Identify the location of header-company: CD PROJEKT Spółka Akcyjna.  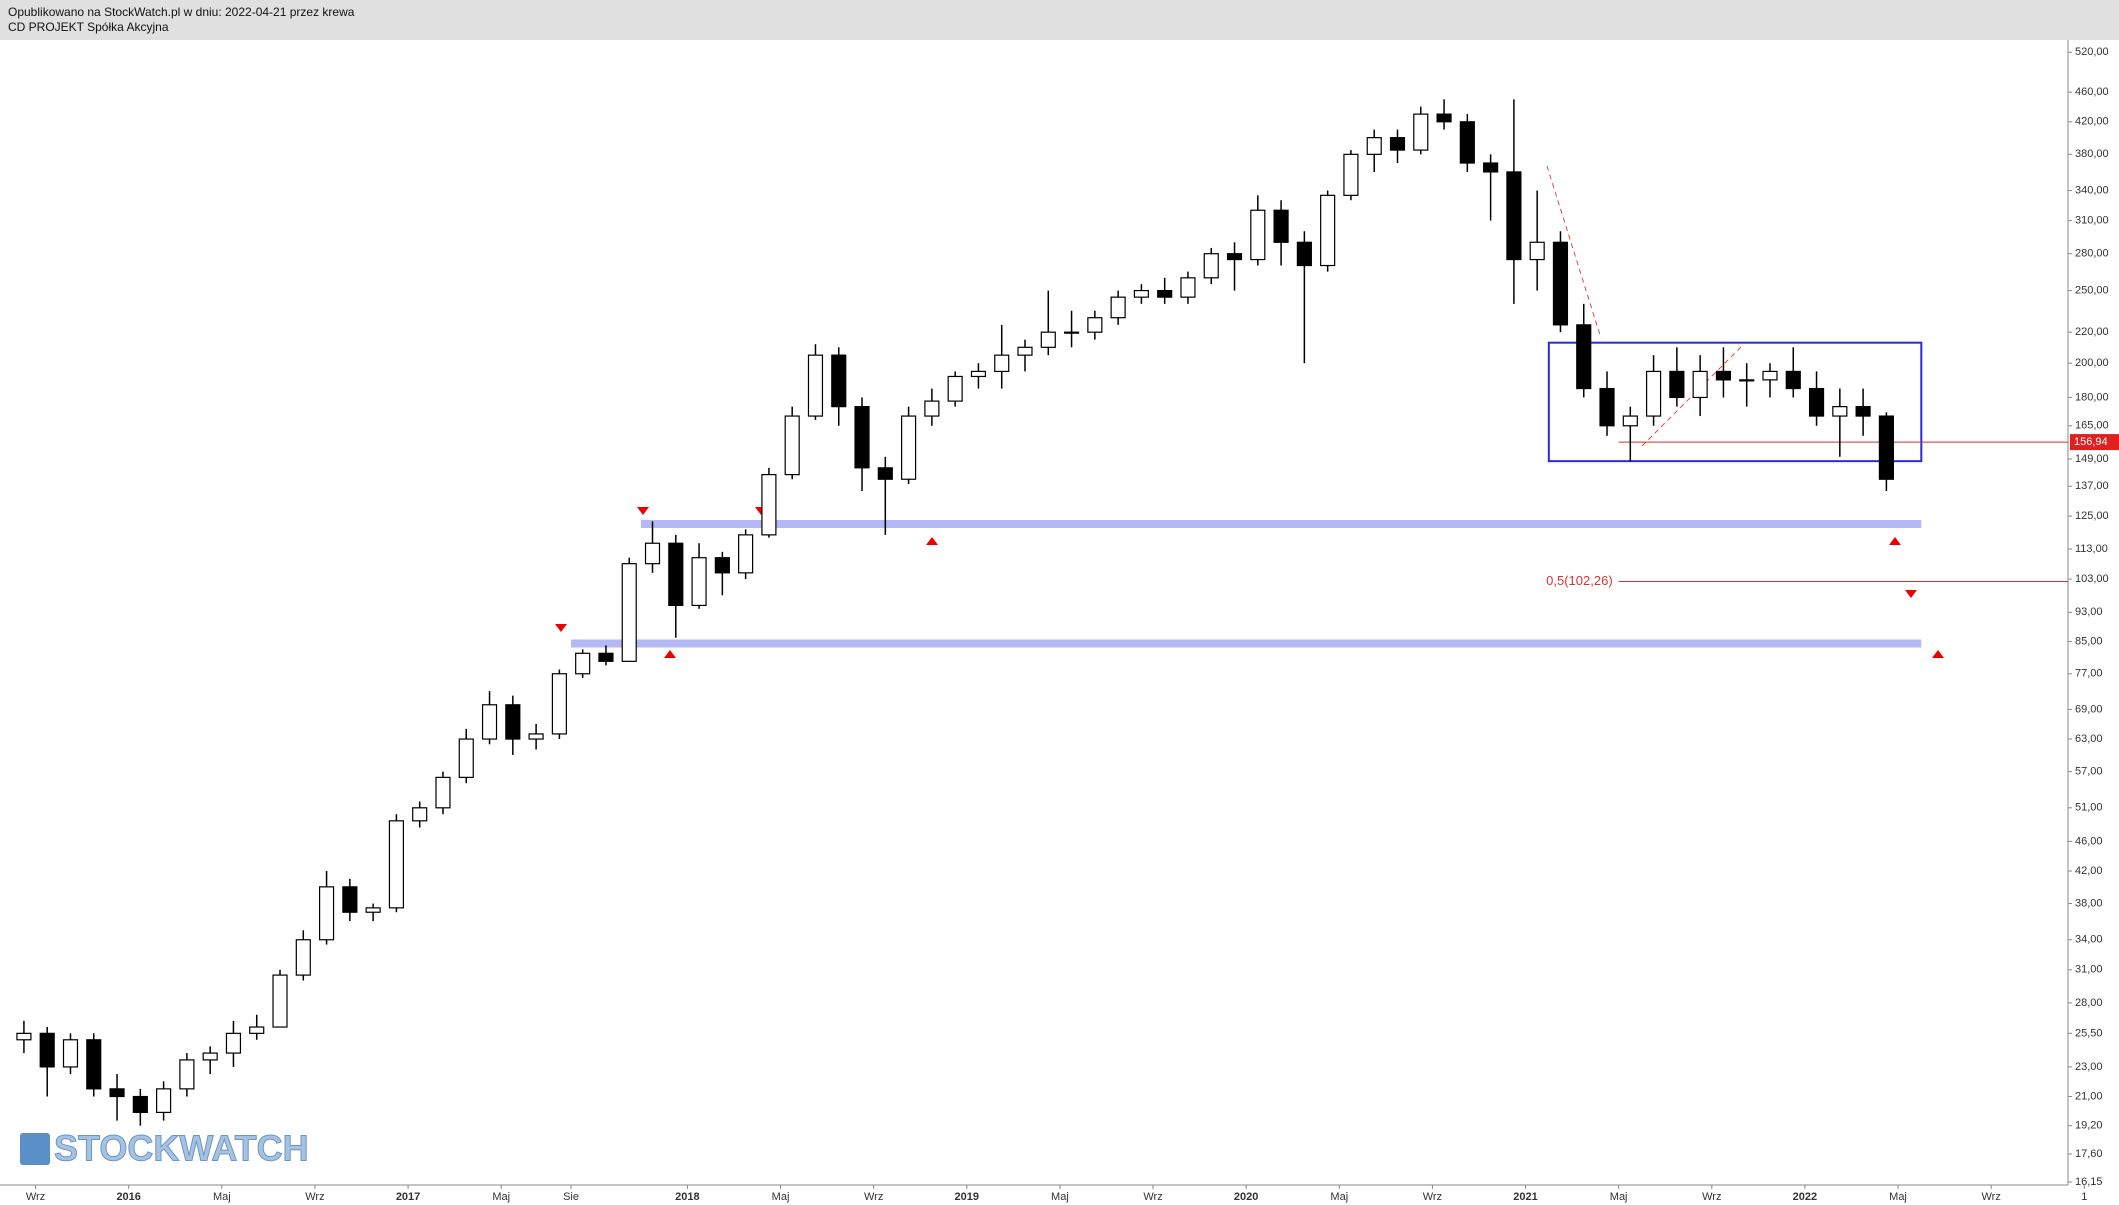
(88, 27).